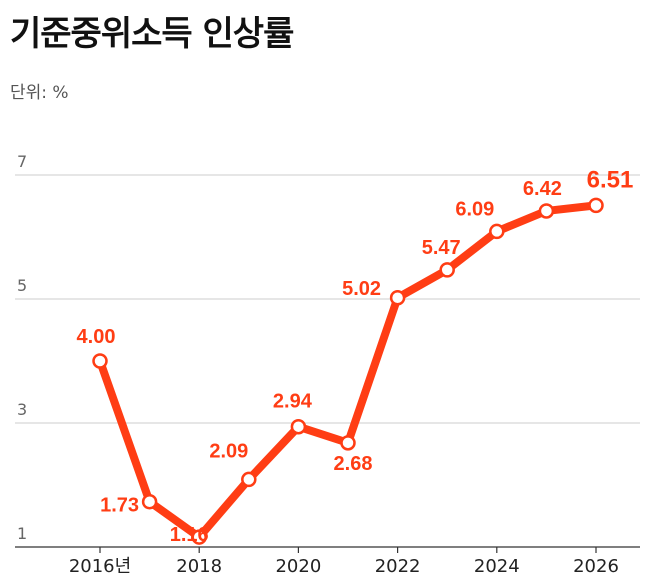 This screenshot has height=588, width=650. I want to click on data-label-2026: 6.51, so click(610, 179).